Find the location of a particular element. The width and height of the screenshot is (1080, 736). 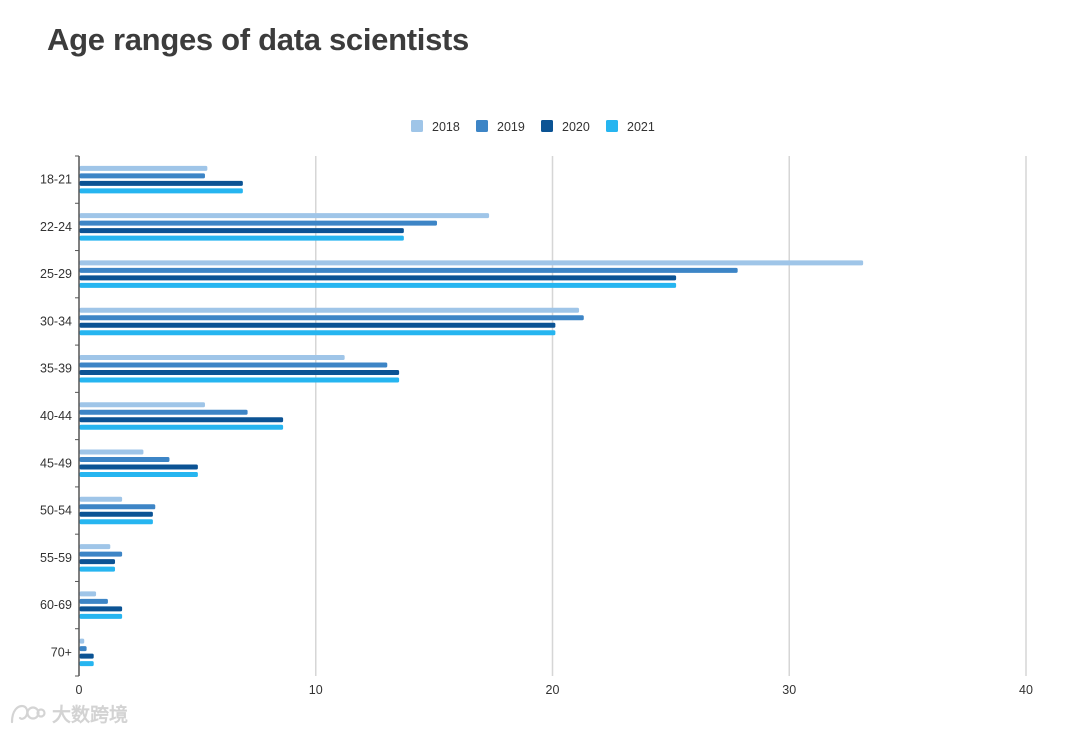

y-tick-label: 50-54 is located at coordinates (56, 511).